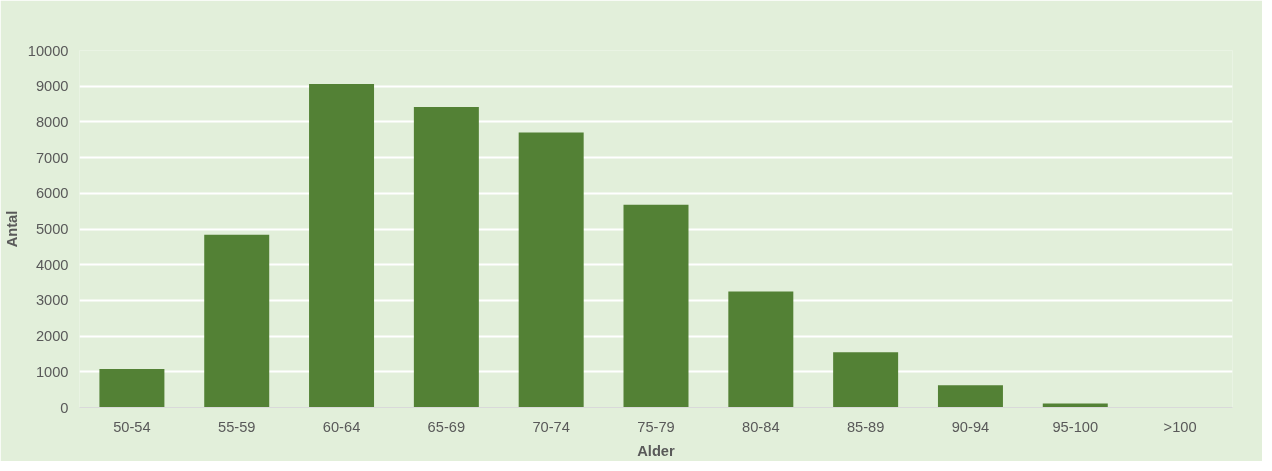  I want to click on x-tick-label: 85-89, so click(865, 426).